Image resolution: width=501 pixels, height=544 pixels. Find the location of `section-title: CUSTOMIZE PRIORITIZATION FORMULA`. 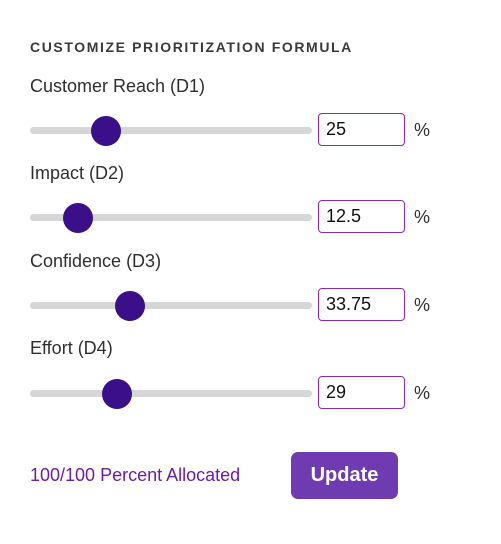

section-title: CUSTOMIZE PRIORITIZATION FORMULA is located at coordinates (191, 47).